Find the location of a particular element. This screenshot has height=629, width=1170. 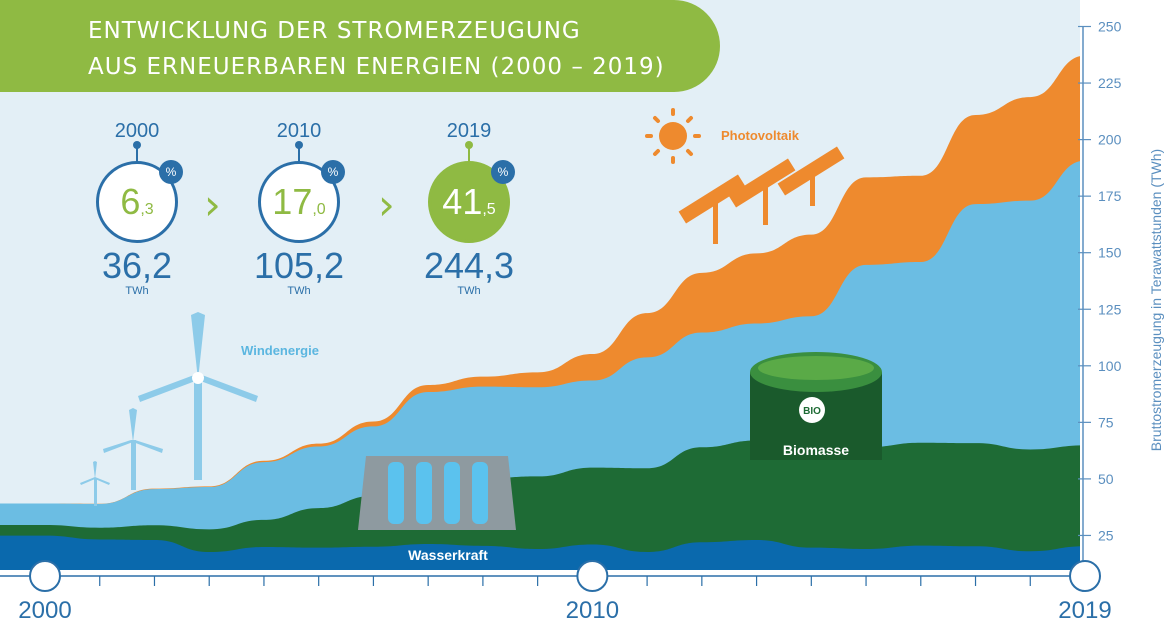

series-label-photovoltaik: Photovoltaik is located at coordinates (760, 135).